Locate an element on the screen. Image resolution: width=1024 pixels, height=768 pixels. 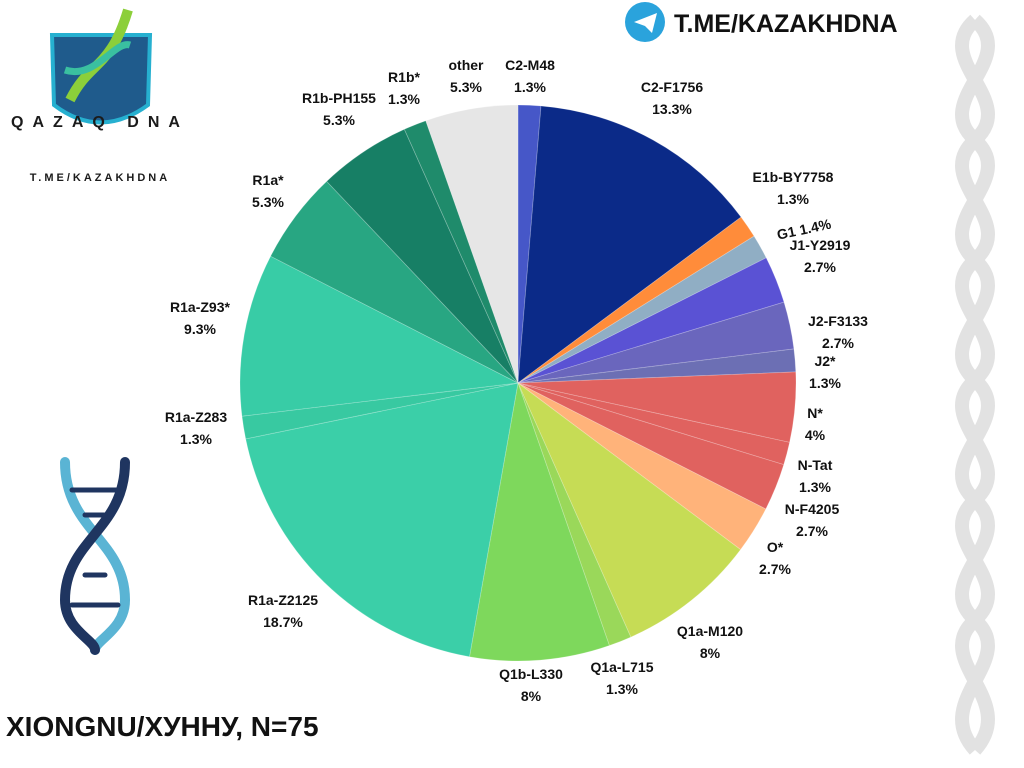
category-label: Q1a-M120 is located at coordinates (710, 631).